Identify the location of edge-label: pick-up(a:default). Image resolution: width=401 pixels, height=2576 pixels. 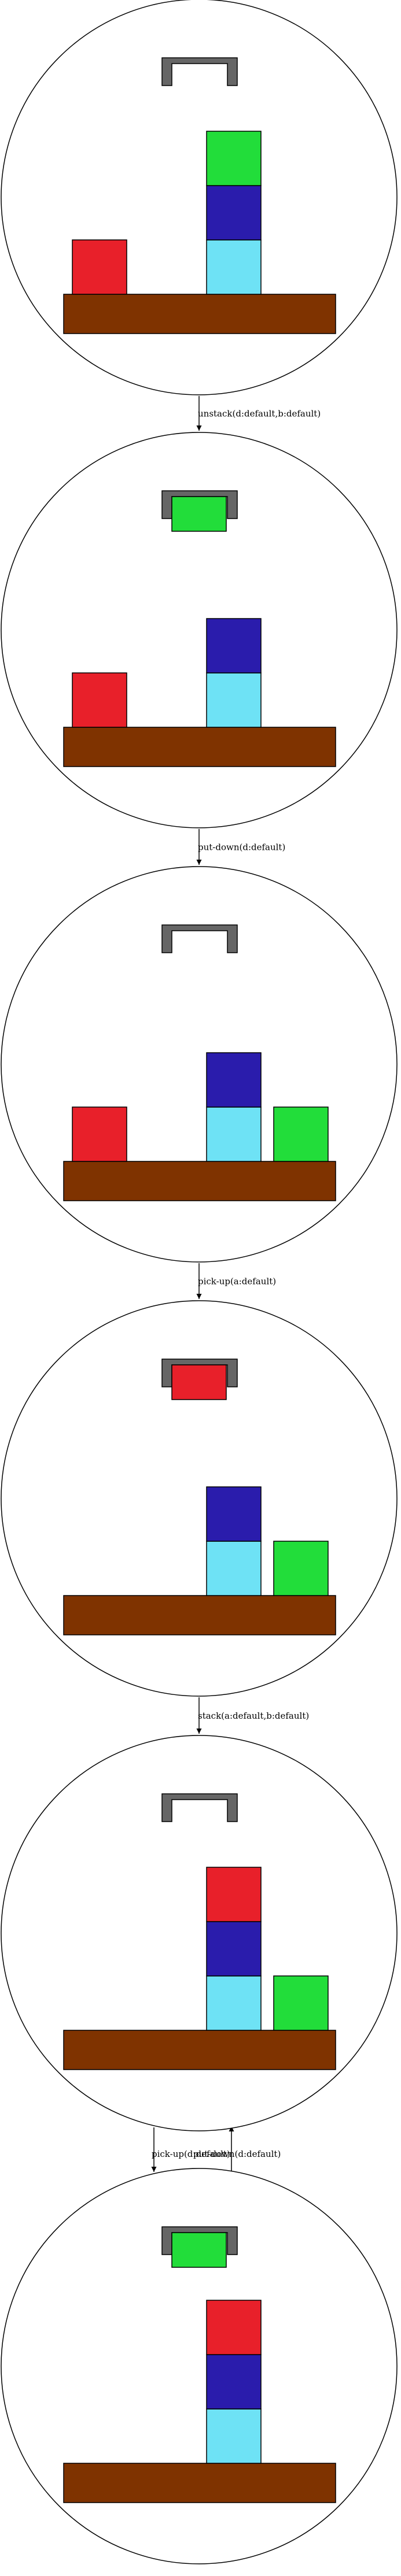
(237, 1281).